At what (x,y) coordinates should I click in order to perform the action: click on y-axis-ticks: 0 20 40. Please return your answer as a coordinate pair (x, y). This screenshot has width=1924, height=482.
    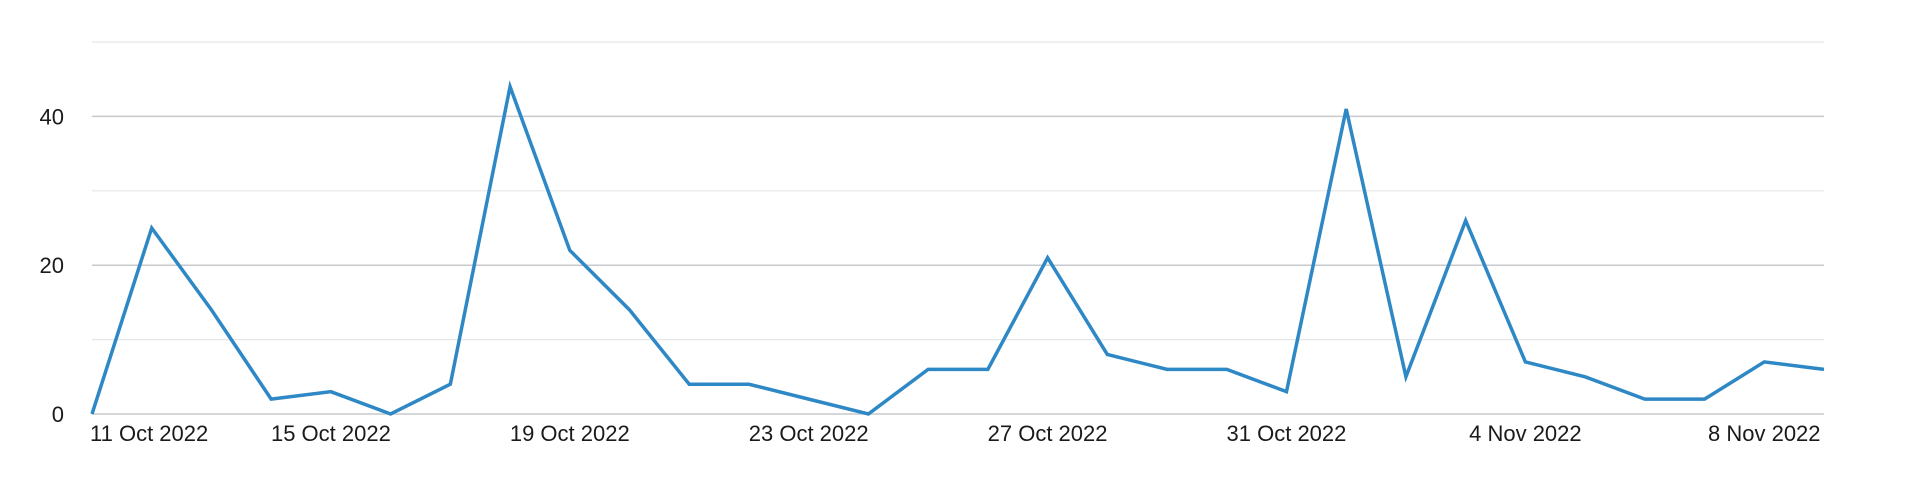
    Looking at the image, I should click on (52, 265).